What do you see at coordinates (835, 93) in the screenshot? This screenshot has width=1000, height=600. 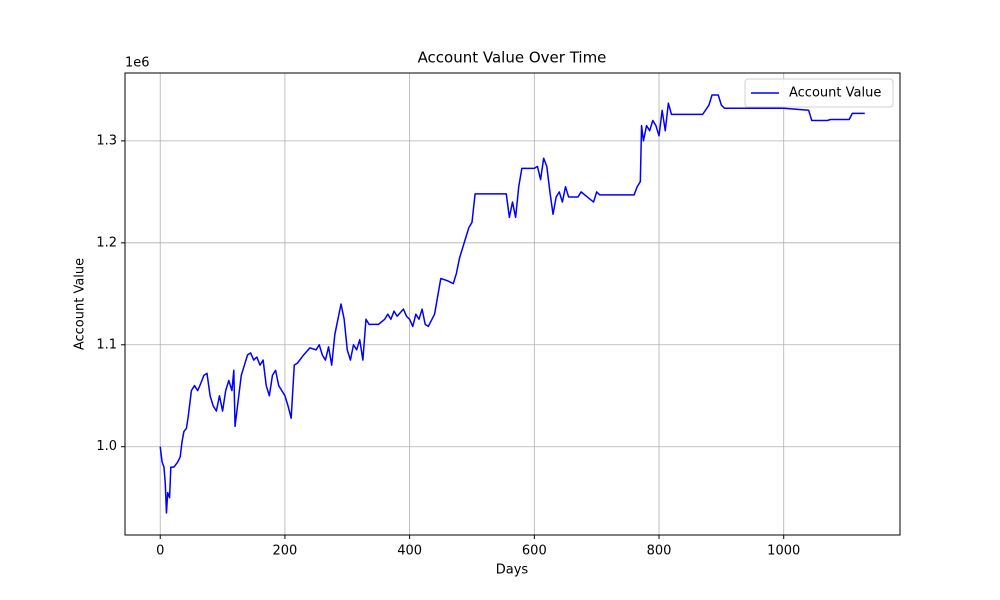 I see `legend-label: Account Value` at bounding box center [835, 93].